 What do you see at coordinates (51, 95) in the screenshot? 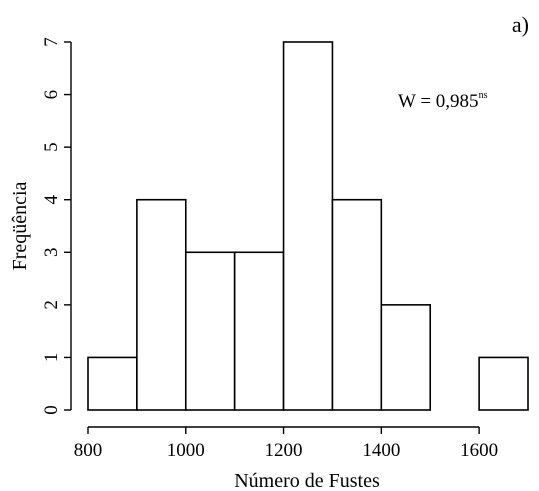
I see `y-tick-label-6: 6` at bounding box center [51, 95].